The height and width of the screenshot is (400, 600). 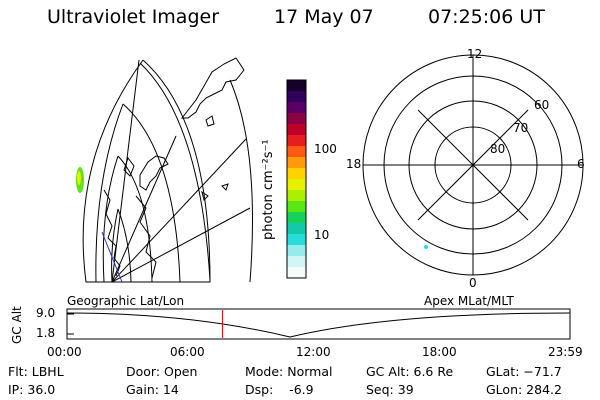 I want to click on filter-info: Flt: LBHL, so click(x=36, y=371).